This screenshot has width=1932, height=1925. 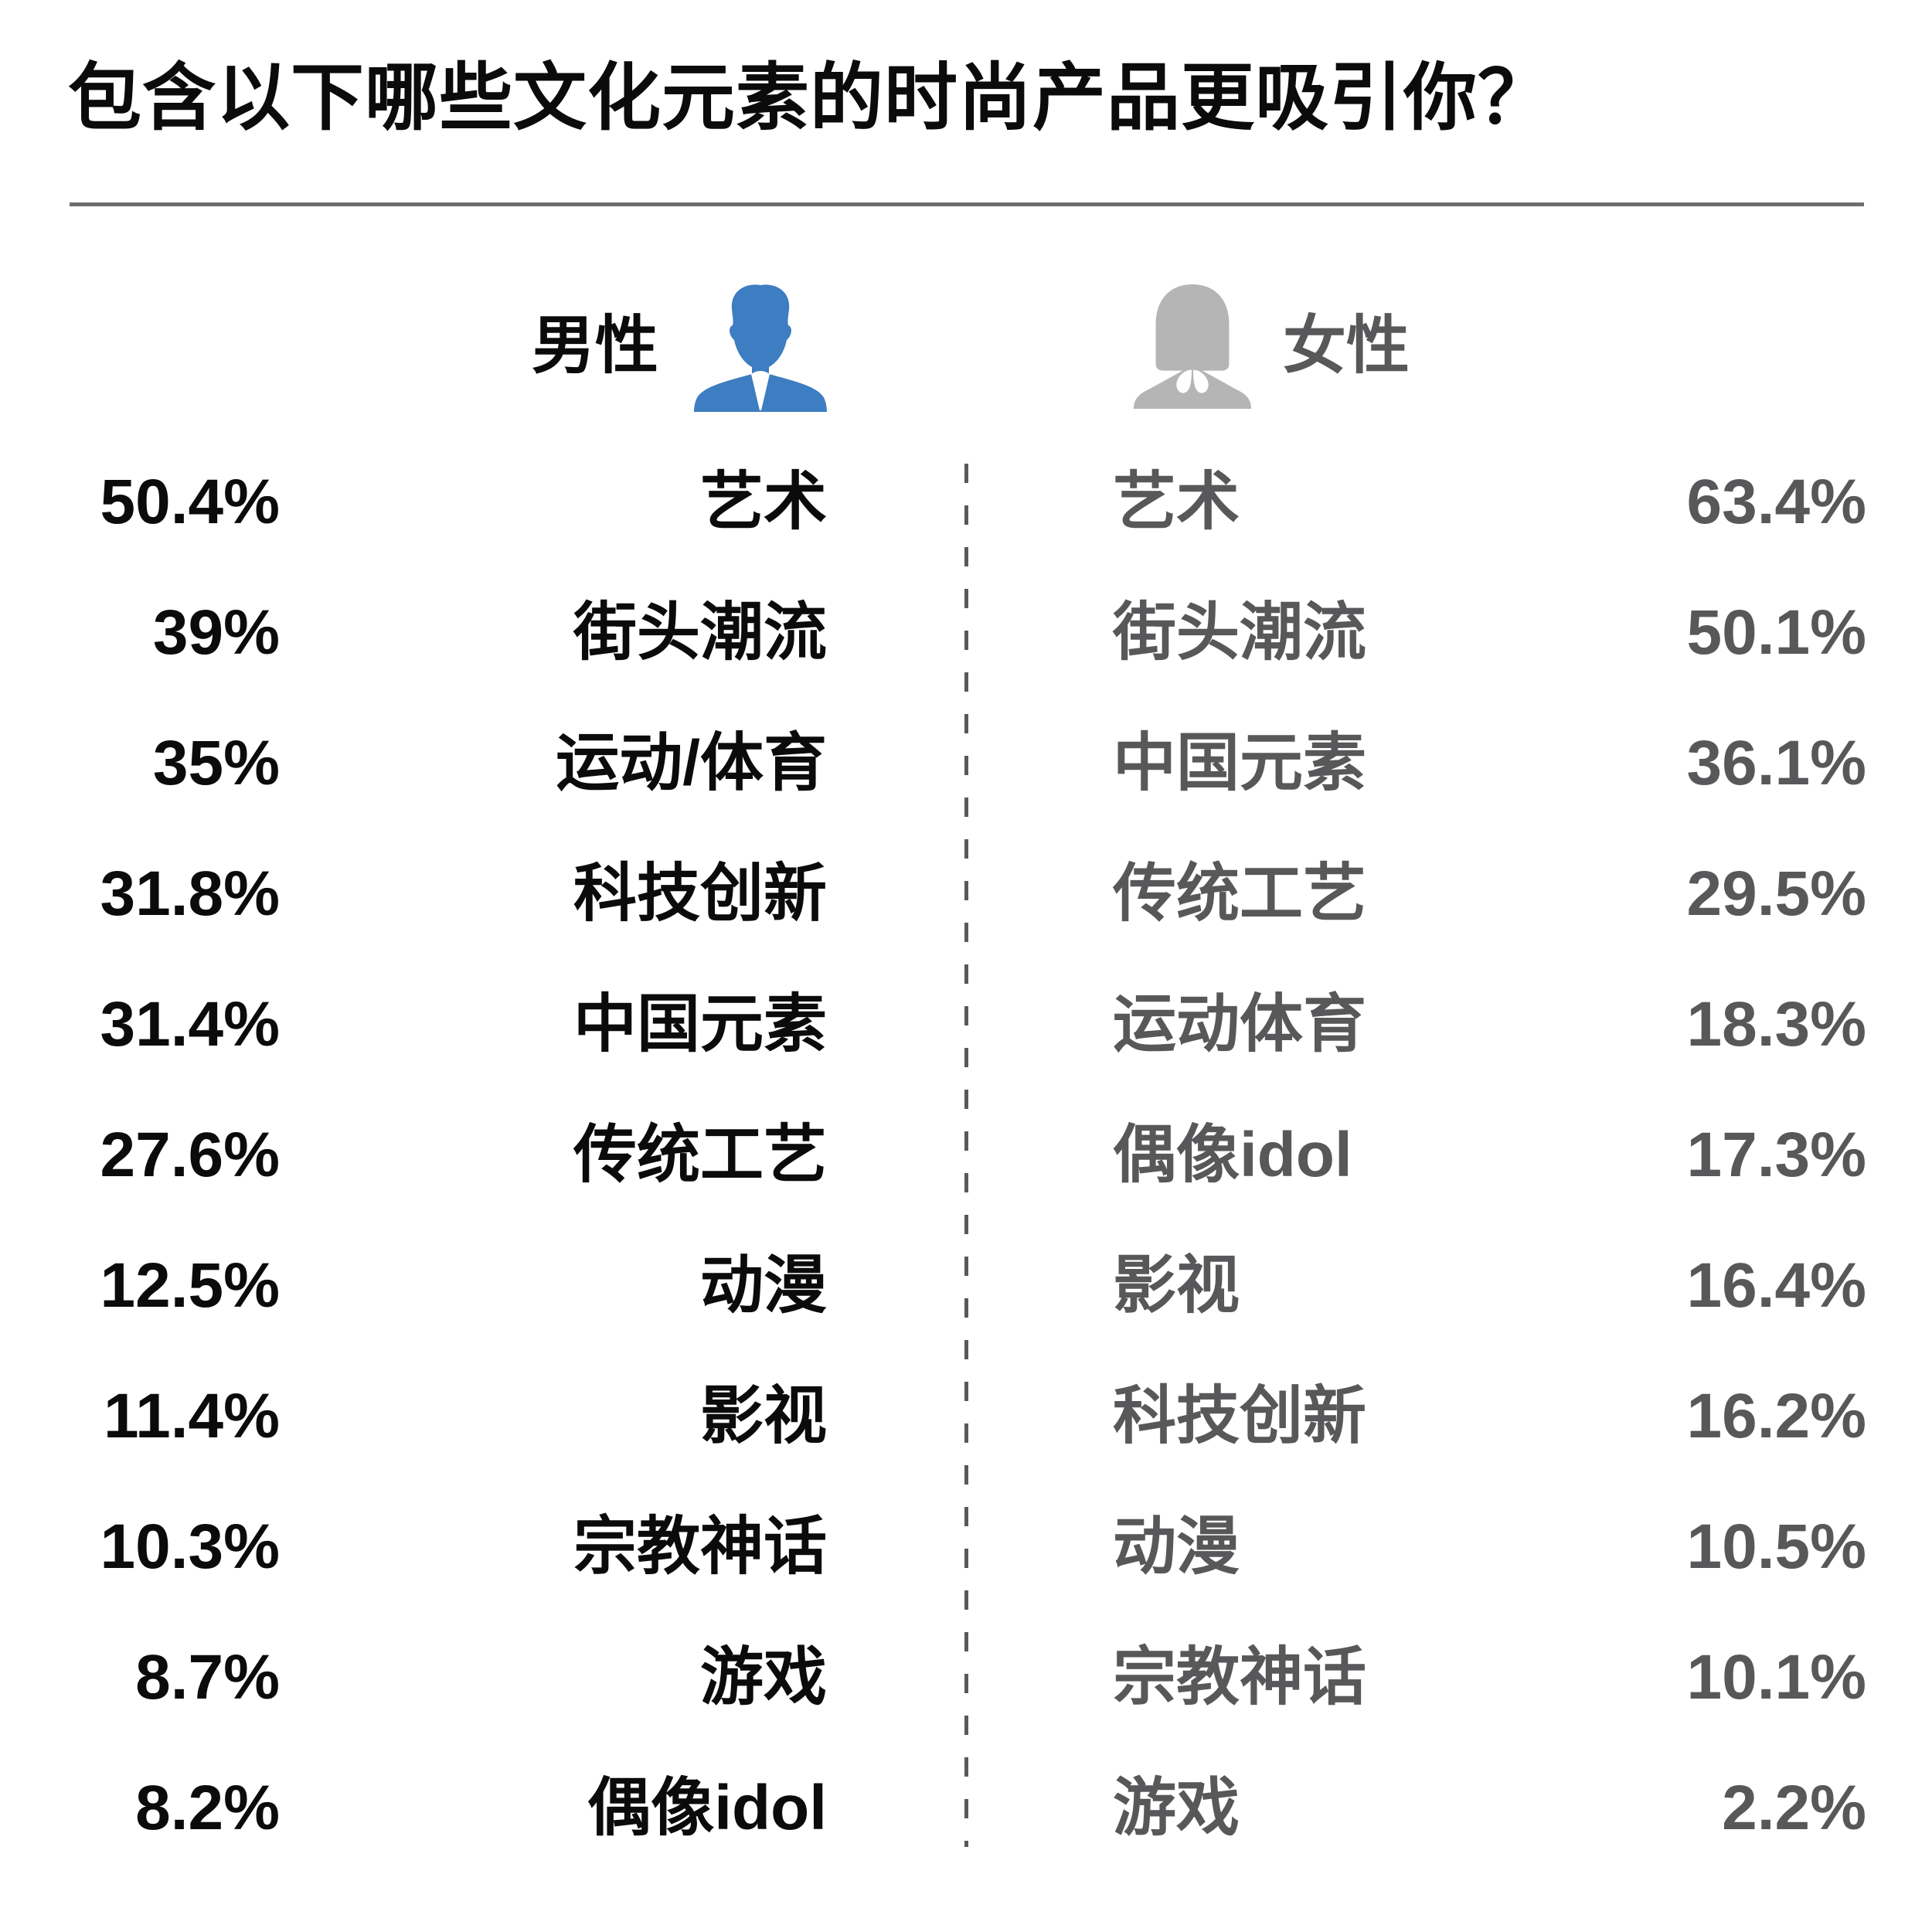 I want to click on title-underline, so click(x=967, y=204).